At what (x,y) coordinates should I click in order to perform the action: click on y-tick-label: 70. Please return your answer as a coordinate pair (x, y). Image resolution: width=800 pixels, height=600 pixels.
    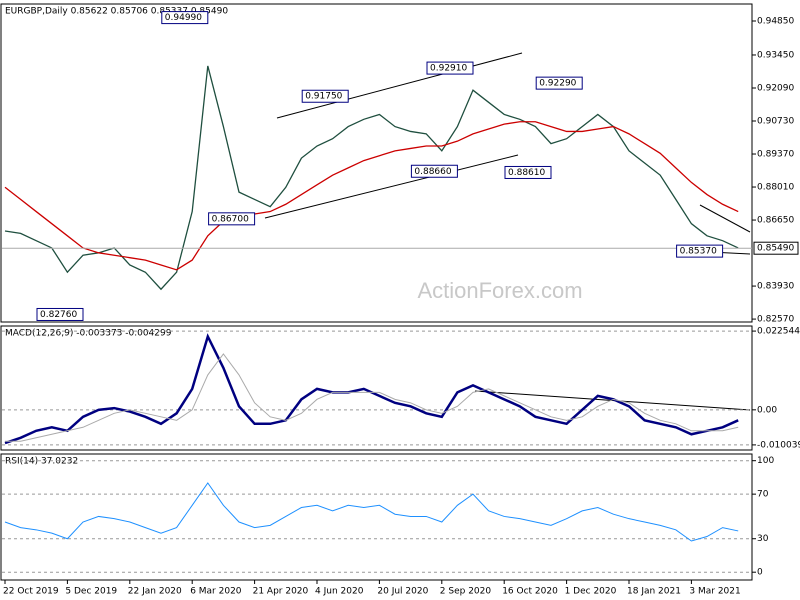
    Looking at the image, I should click on (763, 495).